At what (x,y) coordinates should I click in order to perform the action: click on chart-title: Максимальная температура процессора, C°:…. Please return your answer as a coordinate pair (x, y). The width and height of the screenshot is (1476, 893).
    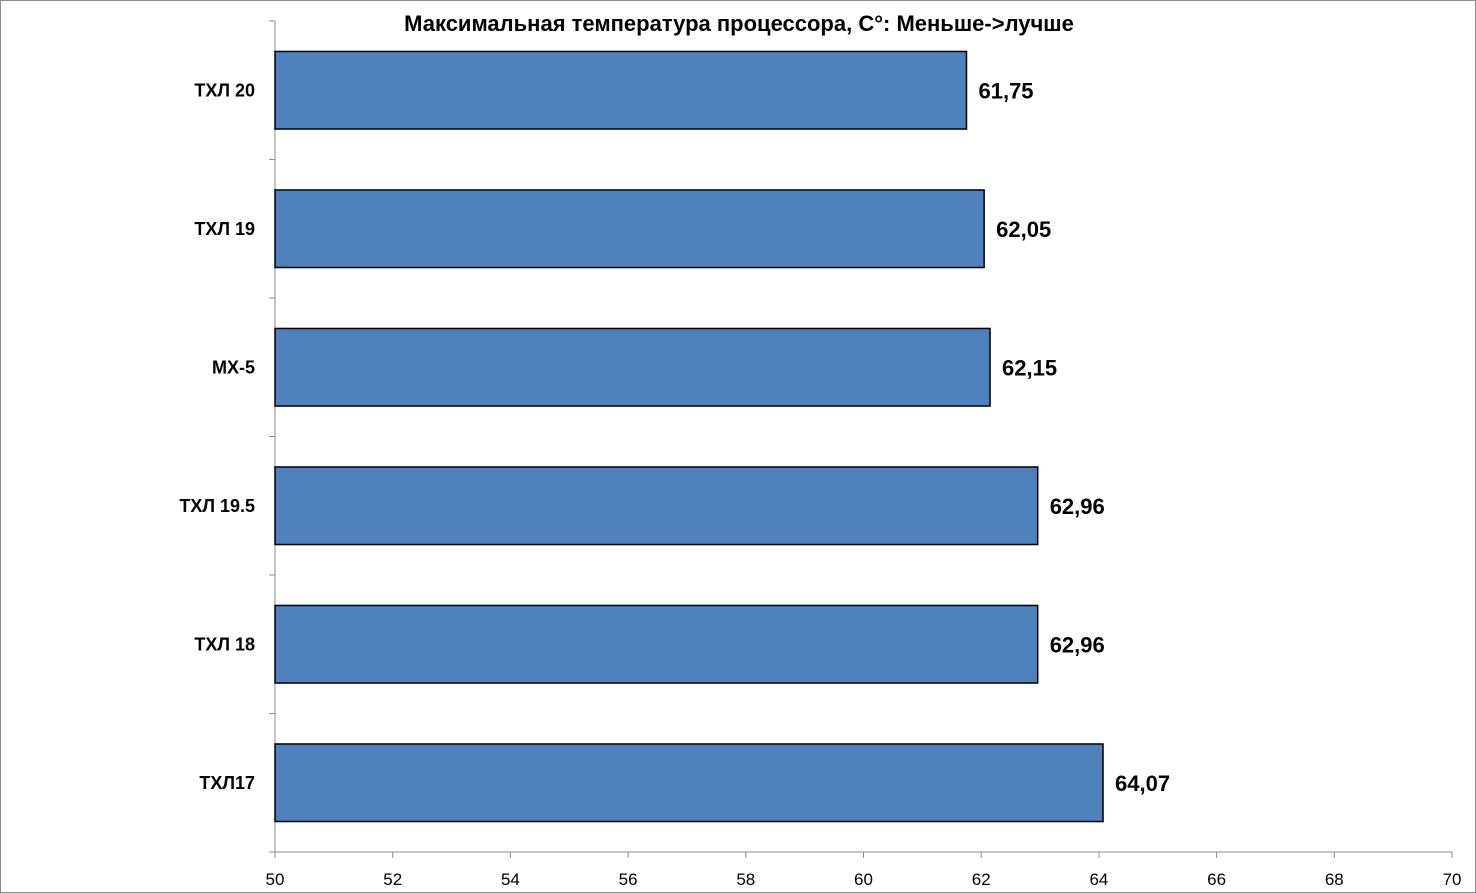
    Looking at the image, I should click on (739, 23).